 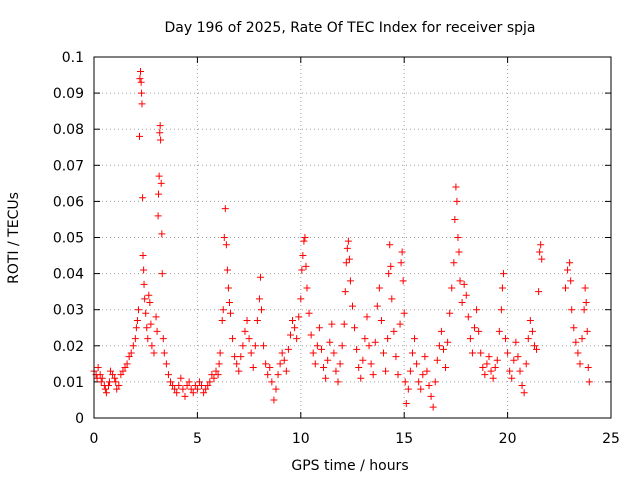 What do you see at coordinates (79, 419) in the screenshot?
I see `y-tick-label: 0` at bounding box center [79, 419].